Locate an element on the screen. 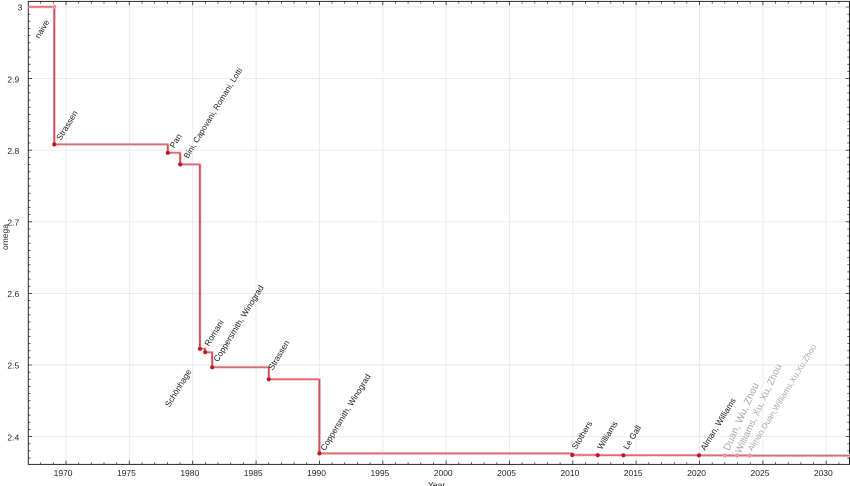 This screenshot has height=486, width=850. svg-text: 2.8 is located at coordinates (13, 151).